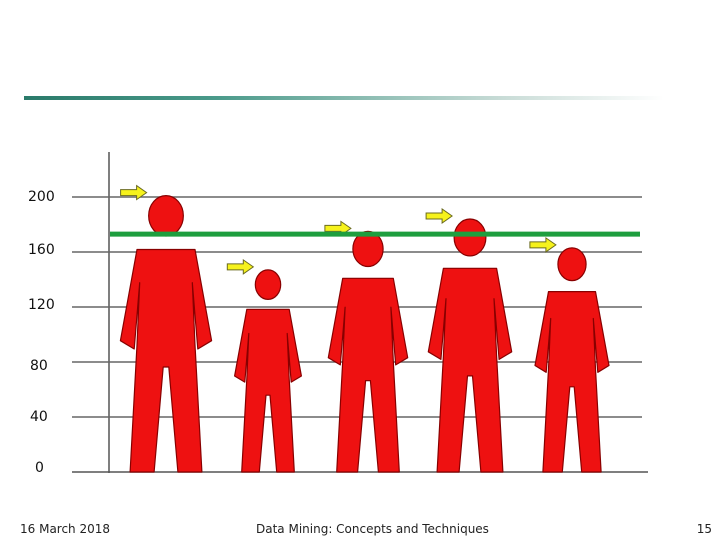  I want to click on y-tick-label: 0, so click(39, 468).